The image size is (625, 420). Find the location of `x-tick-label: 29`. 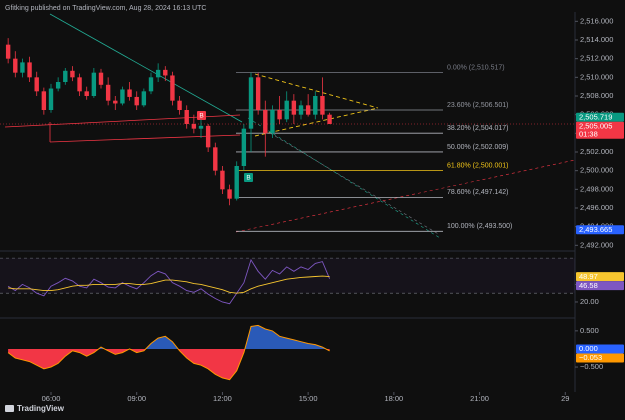

x-tick-label: 29 is located at coordinates (565, 398).